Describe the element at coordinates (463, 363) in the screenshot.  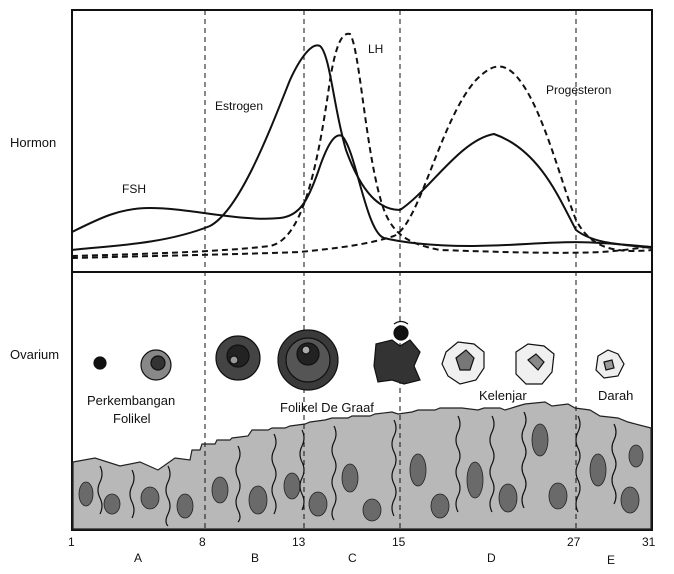
I see `corpus-luteum` at that location.